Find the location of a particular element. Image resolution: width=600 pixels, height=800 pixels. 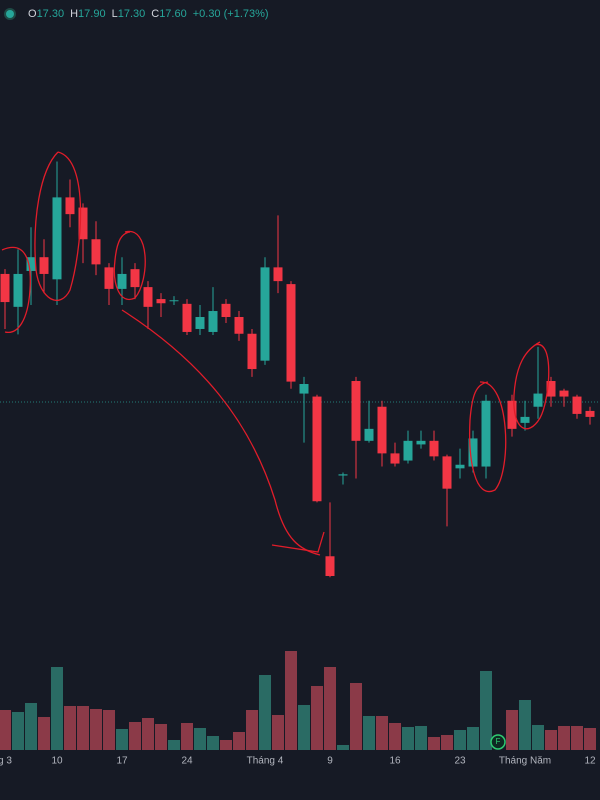

change: +0.30 (+1.73%) is located at coordinates (230, 14).